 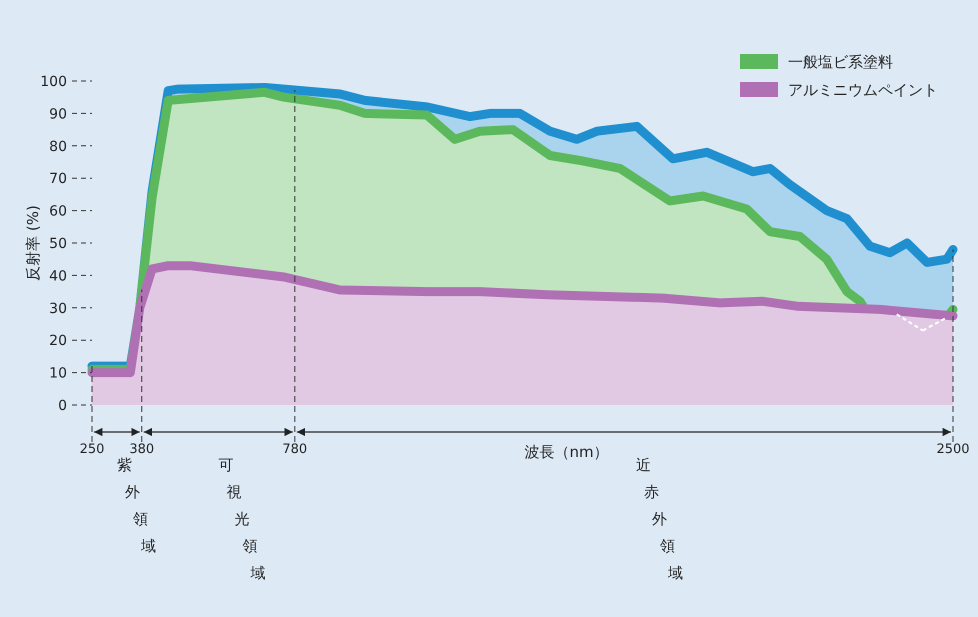 What do you see at coordinates (58, 146) in the screenshot?
I see `y-tick-label: 80` at bounding box center [58, 146].